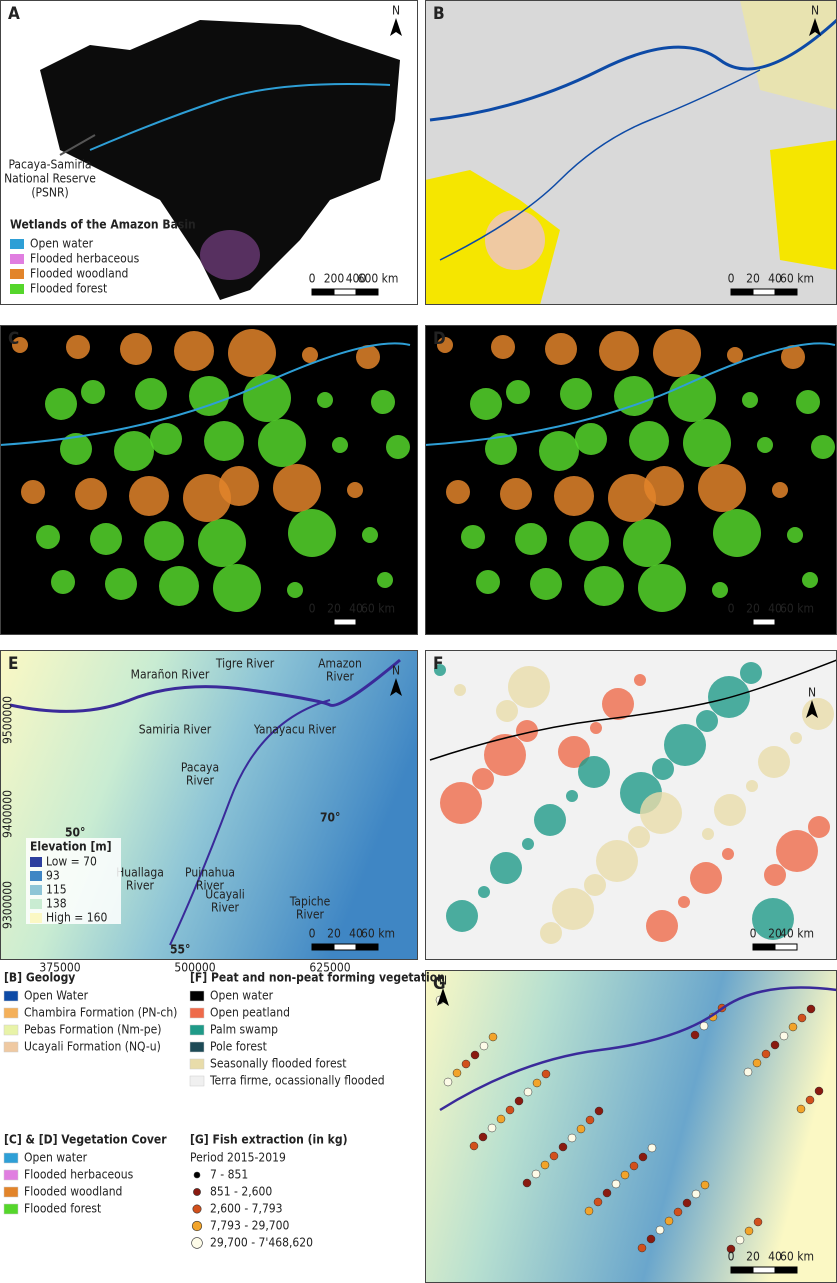 The image size is (837, 1283). Describe the element at coordinates (238, 1047) in the screenshot. I see `legend-label: Pole forest` at that location.